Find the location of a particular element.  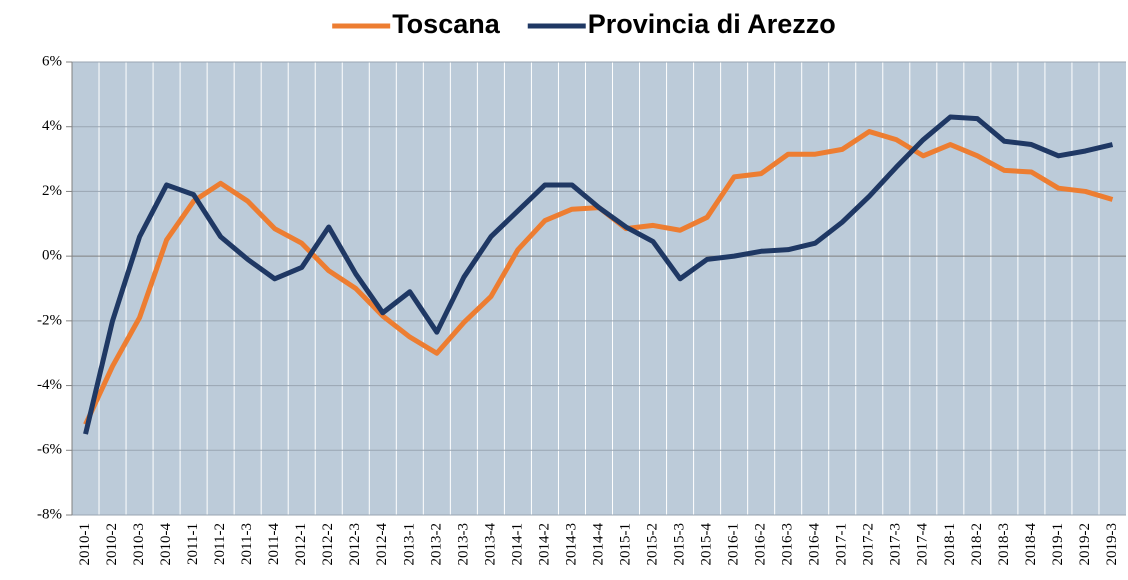

x-tick-label: 2016-2 is located at coordinates (761, 544).